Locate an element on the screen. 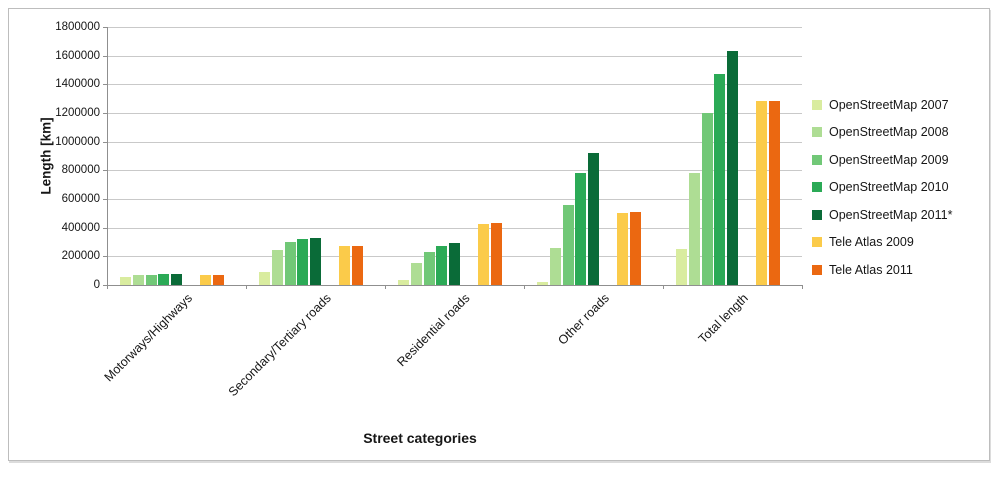 This screenshot has height=477, width=1000. y-tick-label: 1200000 is located at coordinates (77, 113).